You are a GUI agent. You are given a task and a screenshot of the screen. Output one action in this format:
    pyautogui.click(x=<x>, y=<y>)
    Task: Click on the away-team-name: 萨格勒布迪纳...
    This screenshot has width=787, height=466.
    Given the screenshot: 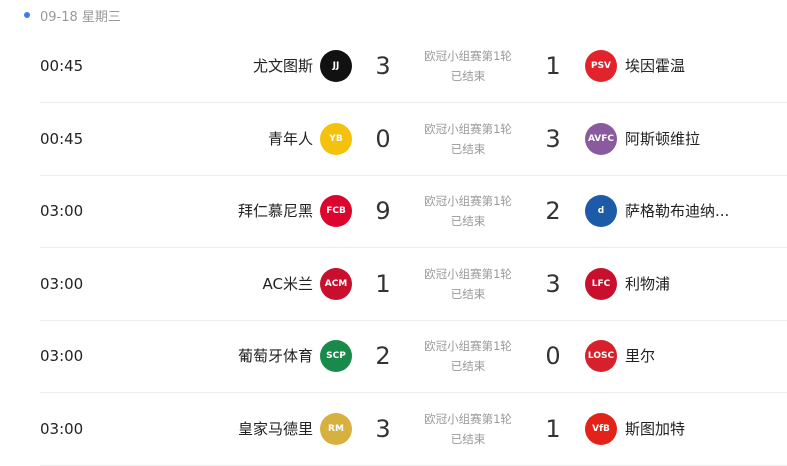 What is the action you would take?
    pyautogui.click(x=677, y=211)
    